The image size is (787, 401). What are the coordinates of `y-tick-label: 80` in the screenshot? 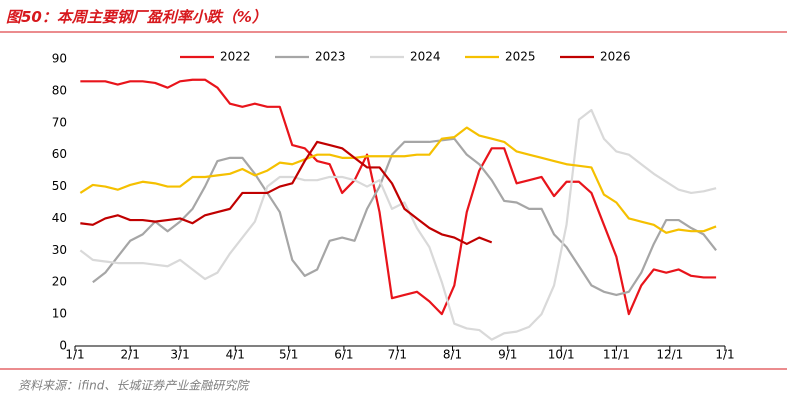 It's located at (59, 90).